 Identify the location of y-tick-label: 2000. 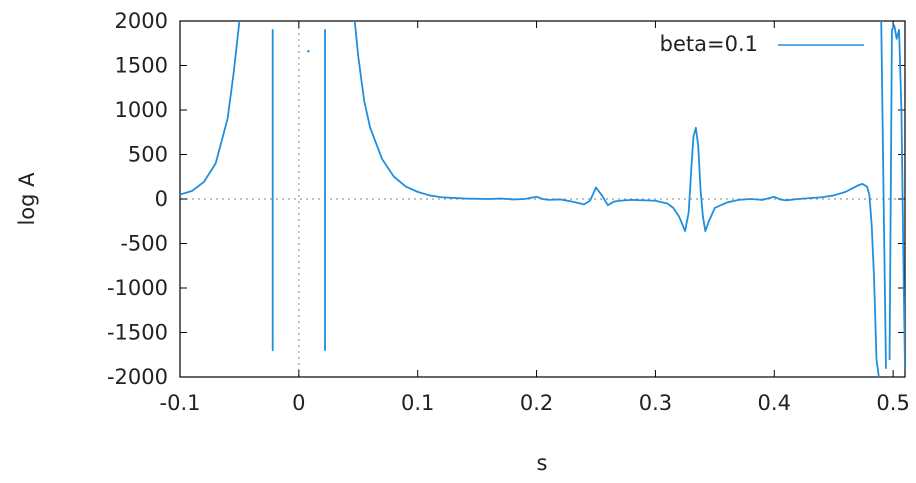
(141, 21).